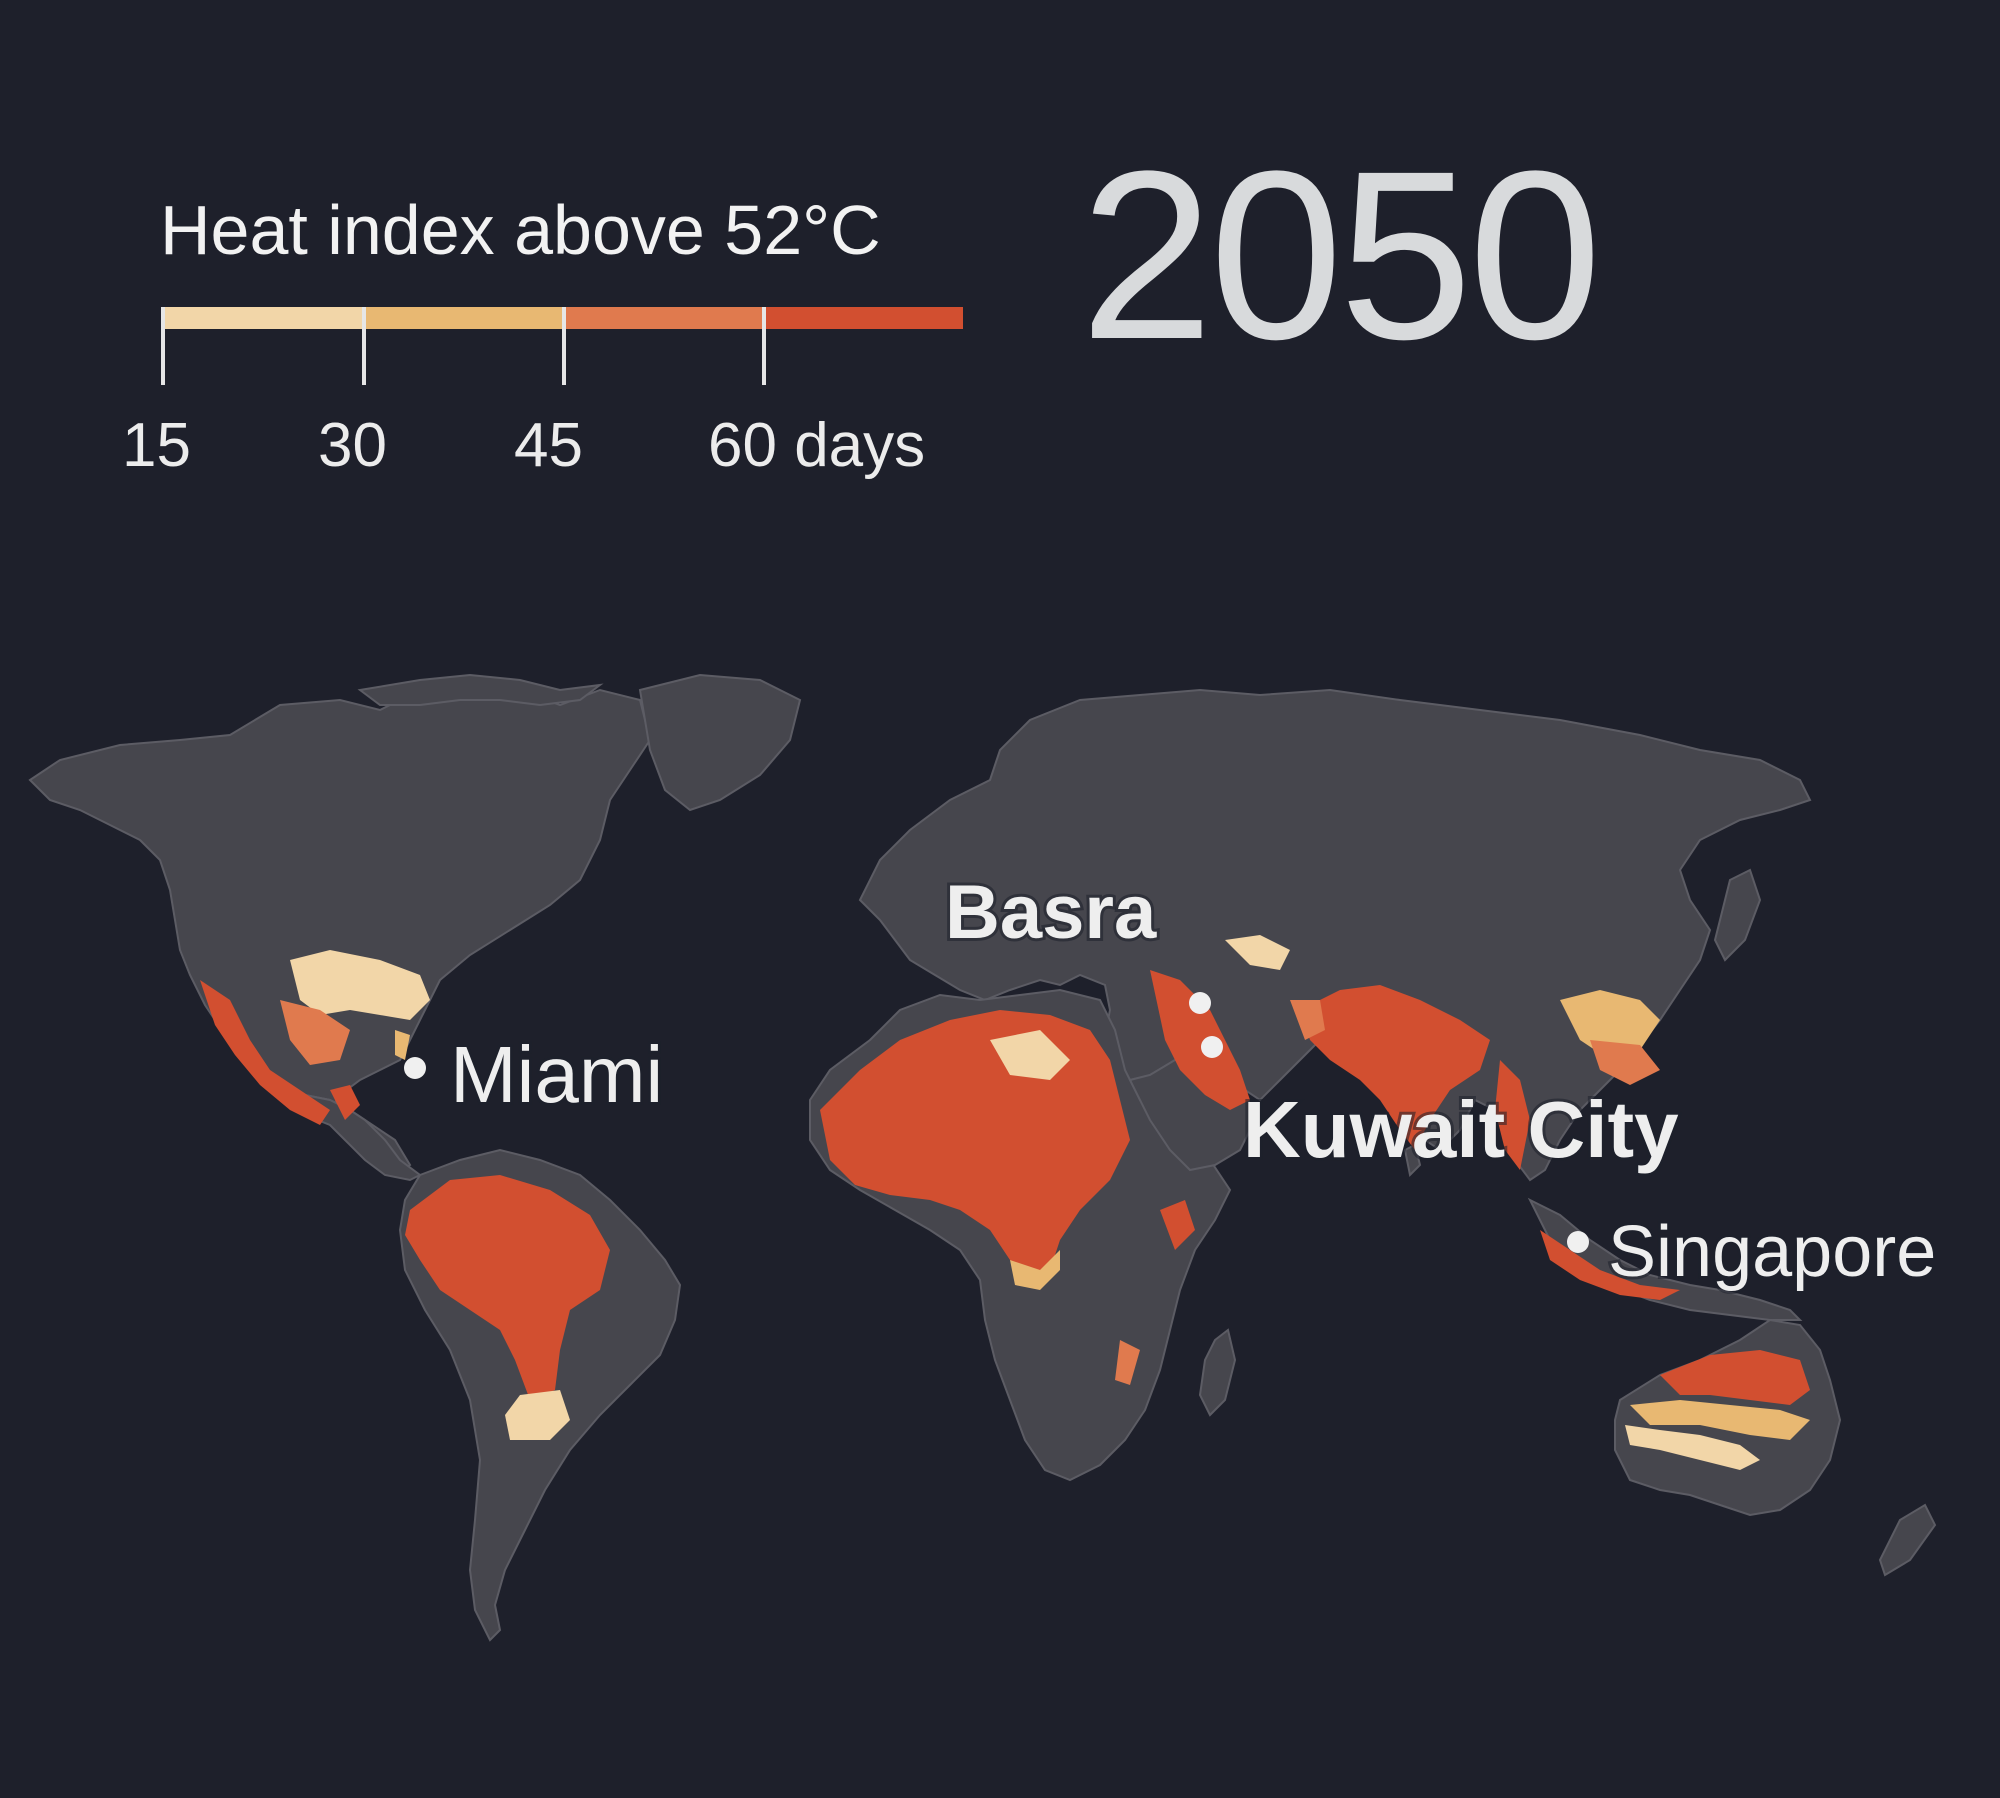 This screenshot has height=1798, width=2000. Describe the element at coordinates (720, 742) in the screenshot. I see `greenland` at that location.